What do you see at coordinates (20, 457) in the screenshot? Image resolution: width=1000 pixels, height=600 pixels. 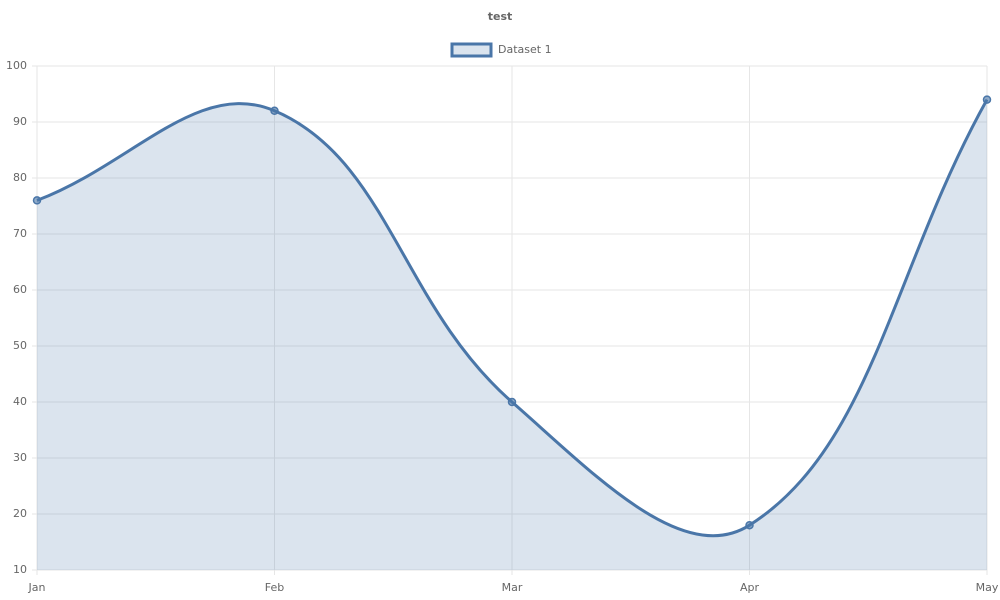 I see `y-tick-label: 30` at bounding box center [20, 457].